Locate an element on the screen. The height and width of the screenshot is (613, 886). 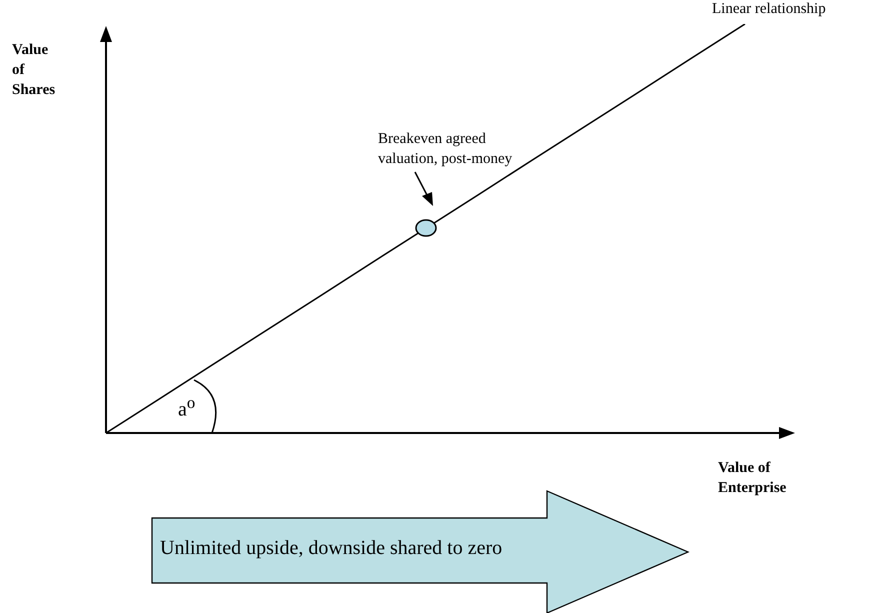
annotation: a$^{o}$ is located at coordinates (187, 407).